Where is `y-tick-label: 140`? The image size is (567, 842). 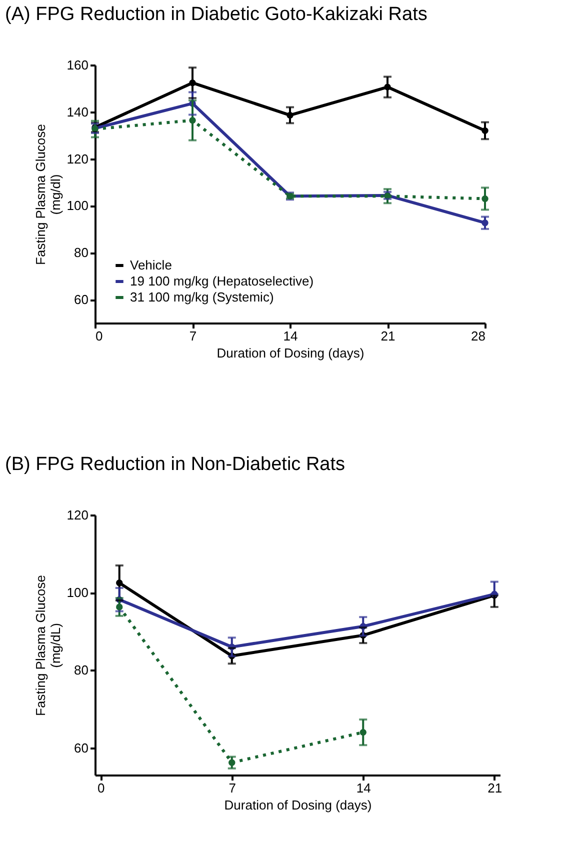 y-tick-label: 140 is located at coordinates (77, 112).